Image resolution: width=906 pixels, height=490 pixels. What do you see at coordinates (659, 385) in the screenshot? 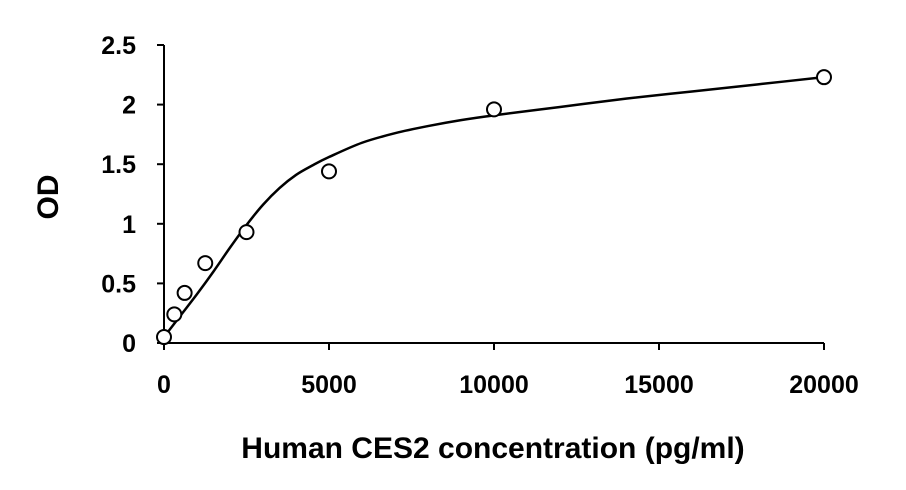
I see `x-tick-label: 15000` at bounding box center [659, 385].